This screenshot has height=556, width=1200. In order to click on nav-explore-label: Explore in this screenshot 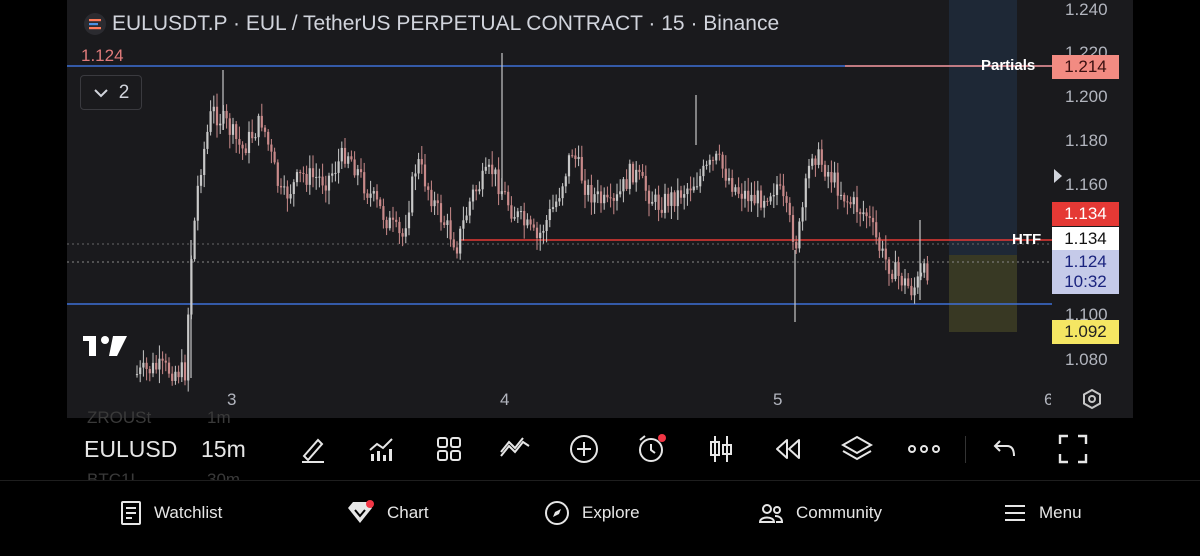, I will do `click(611, 512)`.